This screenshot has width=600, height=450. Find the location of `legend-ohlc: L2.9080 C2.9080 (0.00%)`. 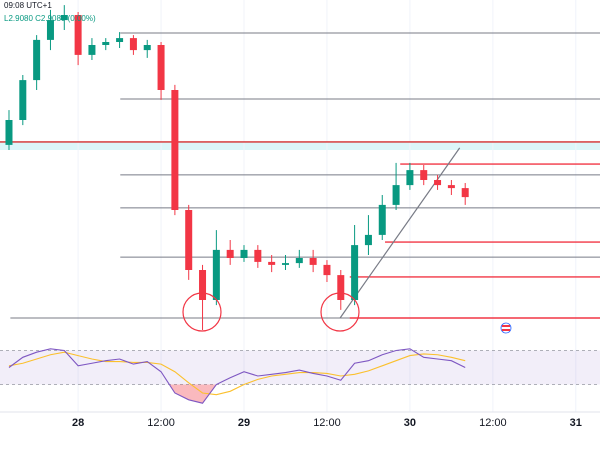

legend-ohlc: L2.9080 C2.9080 (0.00%) is located at coordinates (50, 18).